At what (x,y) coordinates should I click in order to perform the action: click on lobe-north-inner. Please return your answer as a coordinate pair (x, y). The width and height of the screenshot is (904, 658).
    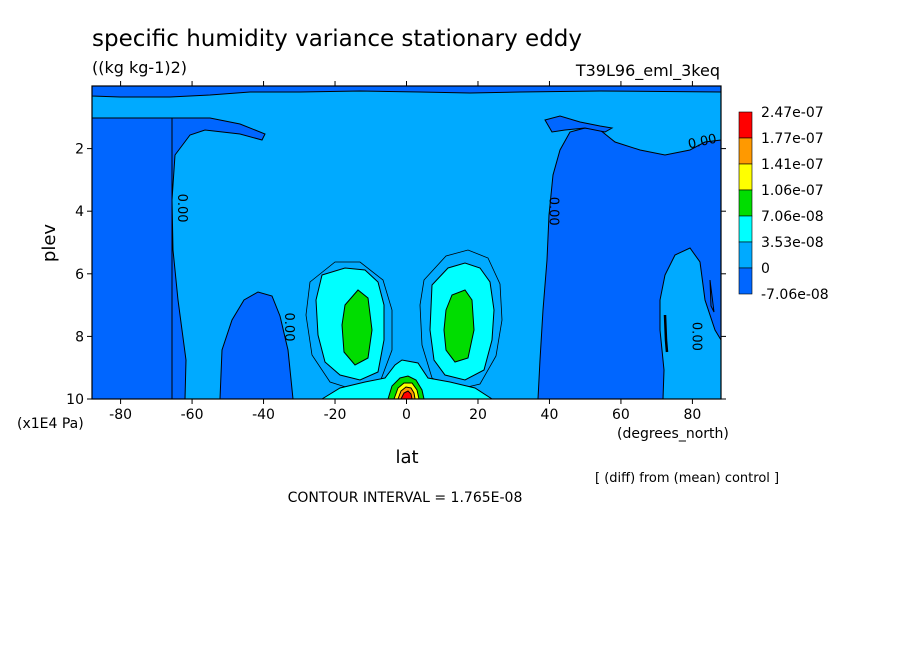
    Looking at the image, I should click on (459, 326).